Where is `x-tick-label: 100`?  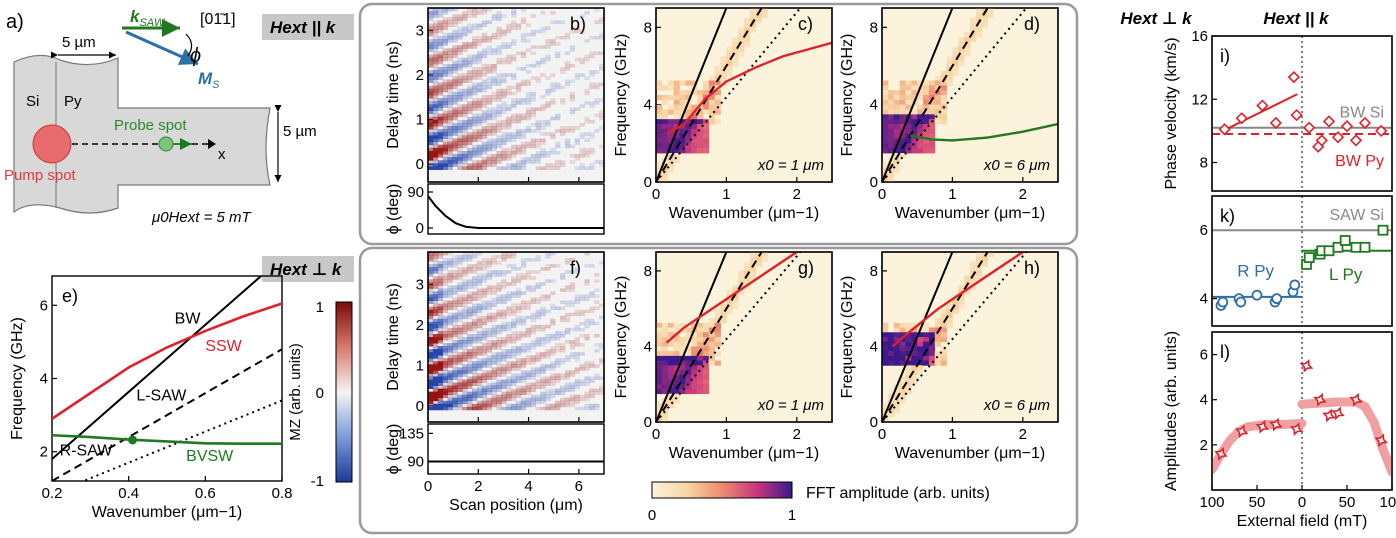
x-tick-label: 100 is located at coordinates (1387, 502).